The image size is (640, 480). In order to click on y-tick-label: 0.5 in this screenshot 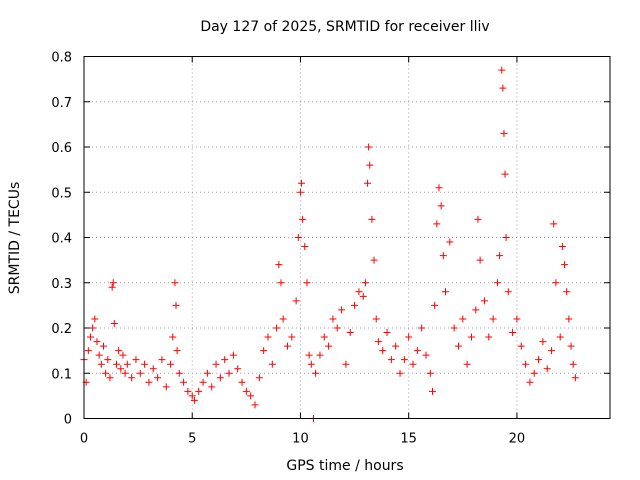, I will do `click(61, 193)`.